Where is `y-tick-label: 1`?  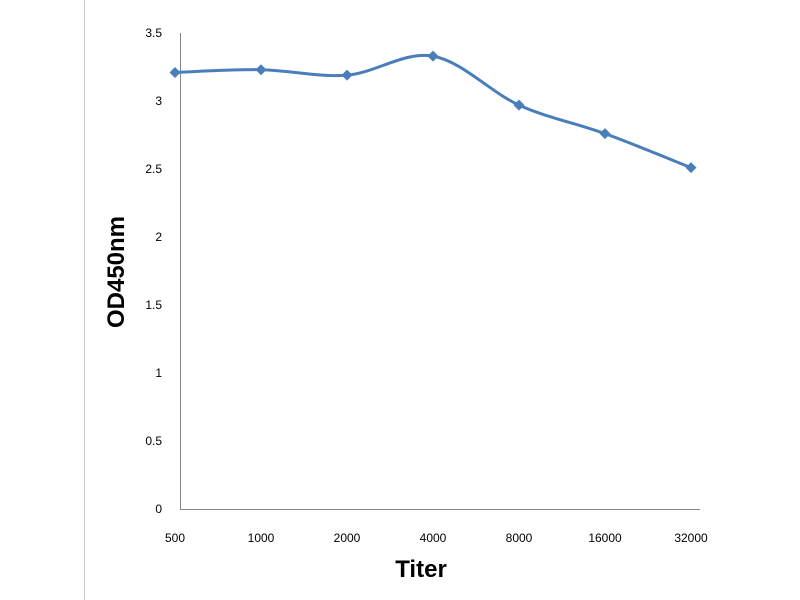 y-tick-label: 1 is located at coordinates (158, 373).